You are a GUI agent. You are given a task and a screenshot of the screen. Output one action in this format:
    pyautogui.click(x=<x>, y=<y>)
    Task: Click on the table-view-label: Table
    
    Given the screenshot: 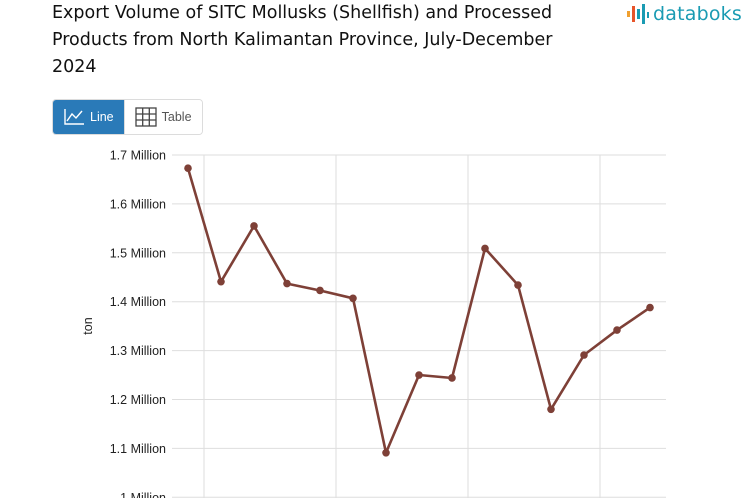 What is the action you would take?
    pyautogui.click(x=176, y=117)
    